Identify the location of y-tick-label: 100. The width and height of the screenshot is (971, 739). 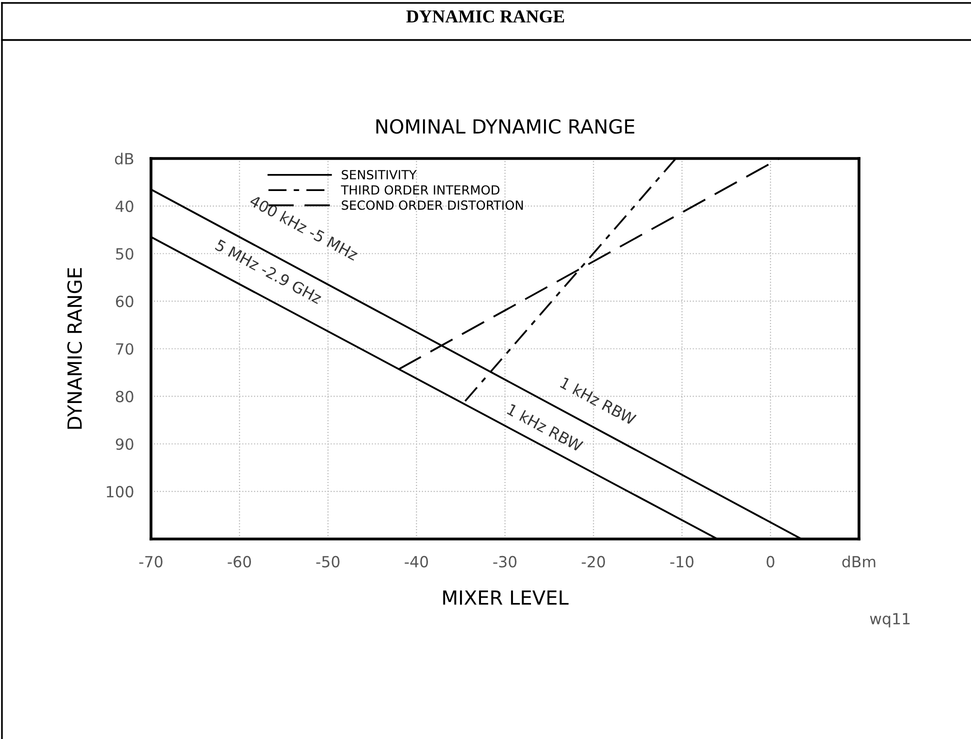
(120, 492).